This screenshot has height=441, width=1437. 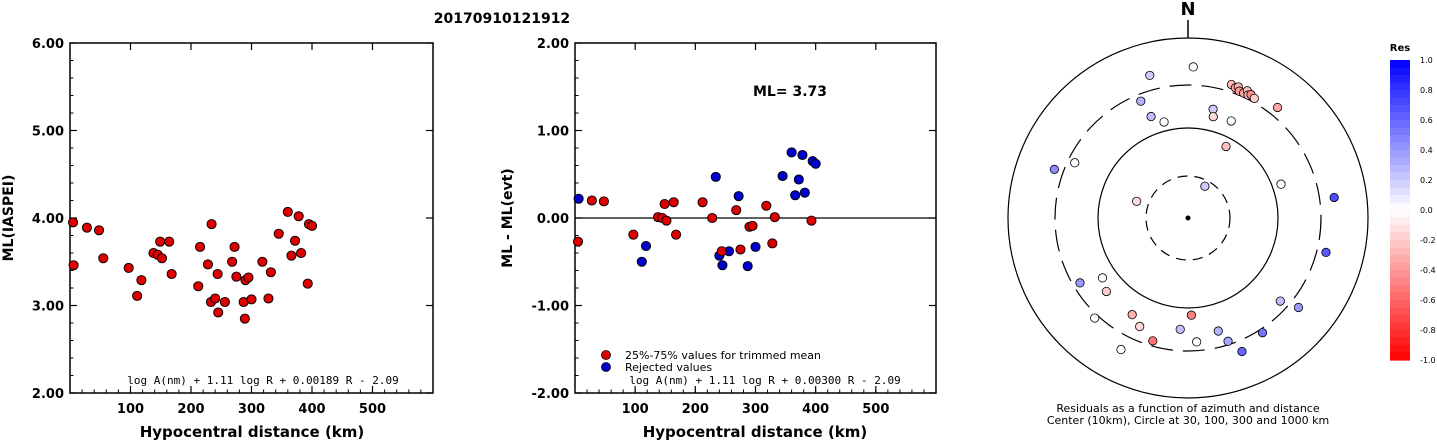 What do you see at coordinates (252, 432) in the screenshot?
I see `plot1-xlabel: Hypocentral distance (km)` at bounding box center [252, 432].